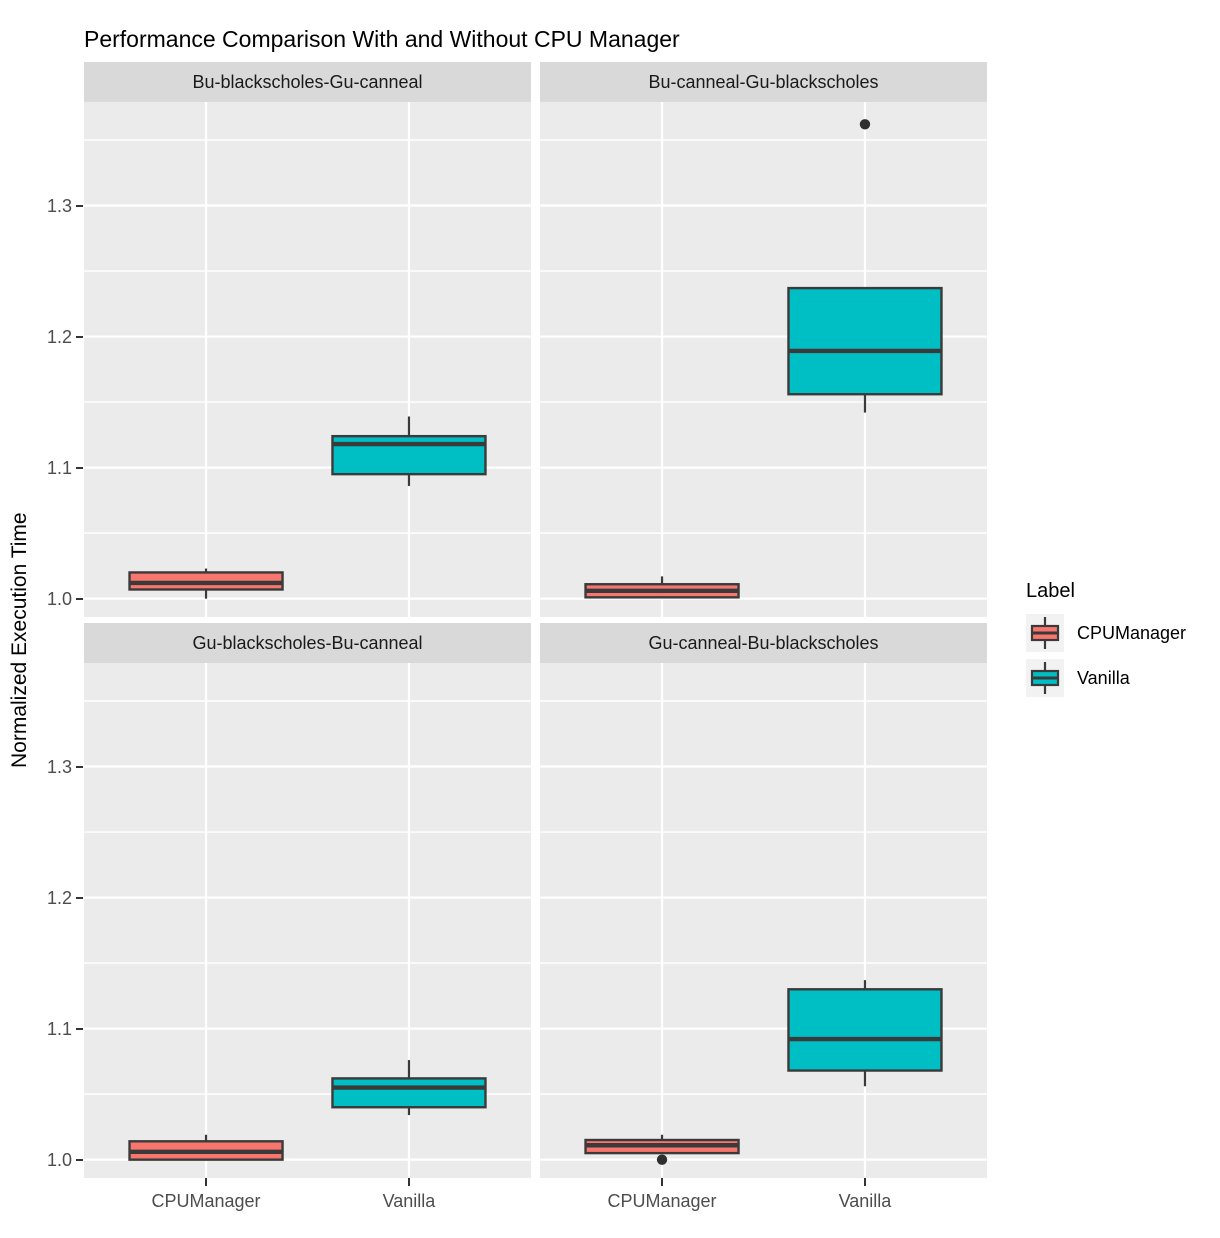  Describe the element at coordinates (1132, 632) in the screenshot. I see `legend-item-label: CPUManager` at that location.